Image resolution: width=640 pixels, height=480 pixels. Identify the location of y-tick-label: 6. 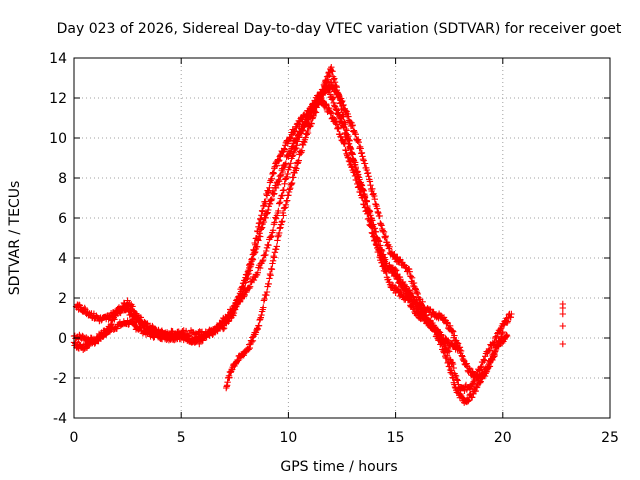
(62, 219).